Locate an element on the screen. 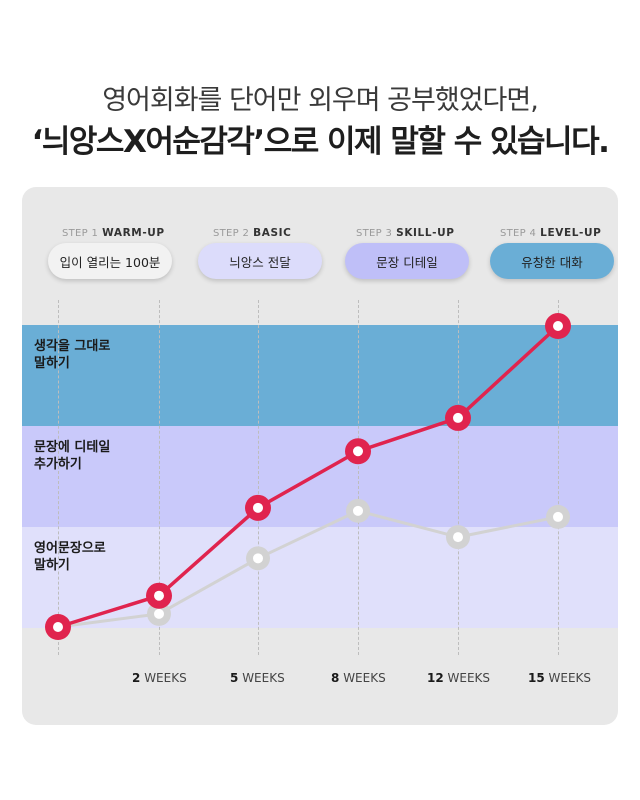 The height and width of the screenshot is (800, 640). step-number: STEP 4 is located at coordinates (518, 233).